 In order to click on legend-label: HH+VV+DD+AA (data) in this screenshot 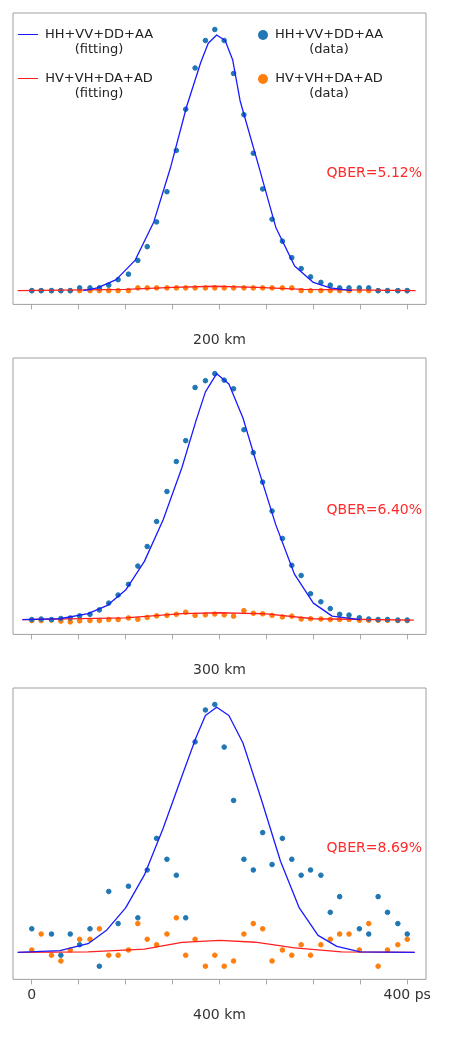, I will do `click(329, 41)`.